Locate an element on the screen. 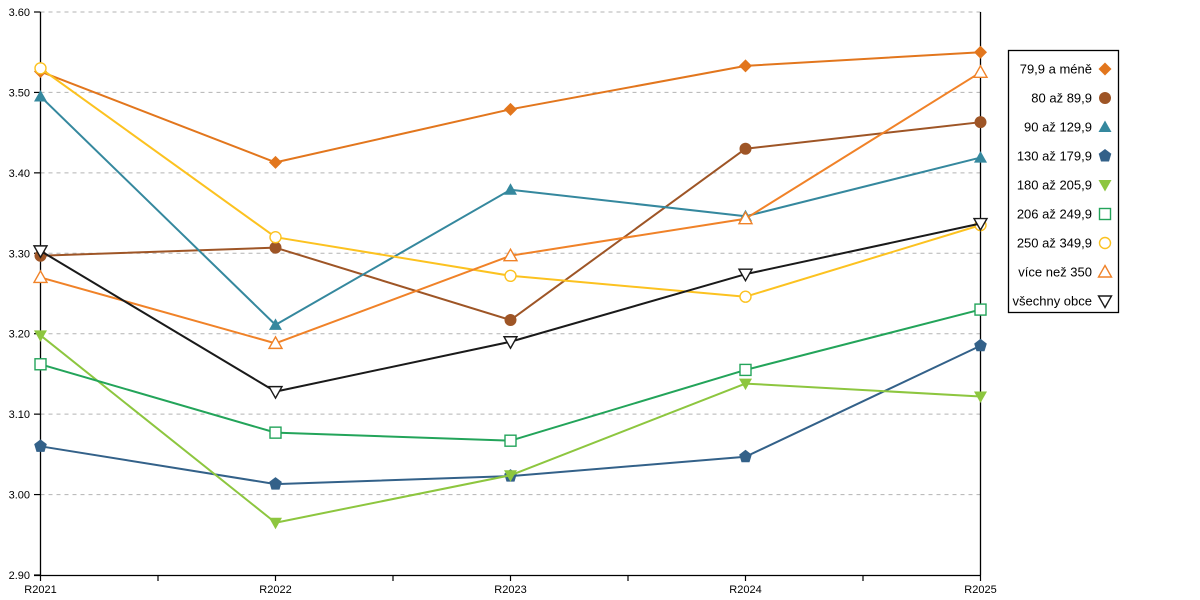 This screenshot has width=1200, height=600. y-axis-label: 3.30 is located at coordinates (19, 254).